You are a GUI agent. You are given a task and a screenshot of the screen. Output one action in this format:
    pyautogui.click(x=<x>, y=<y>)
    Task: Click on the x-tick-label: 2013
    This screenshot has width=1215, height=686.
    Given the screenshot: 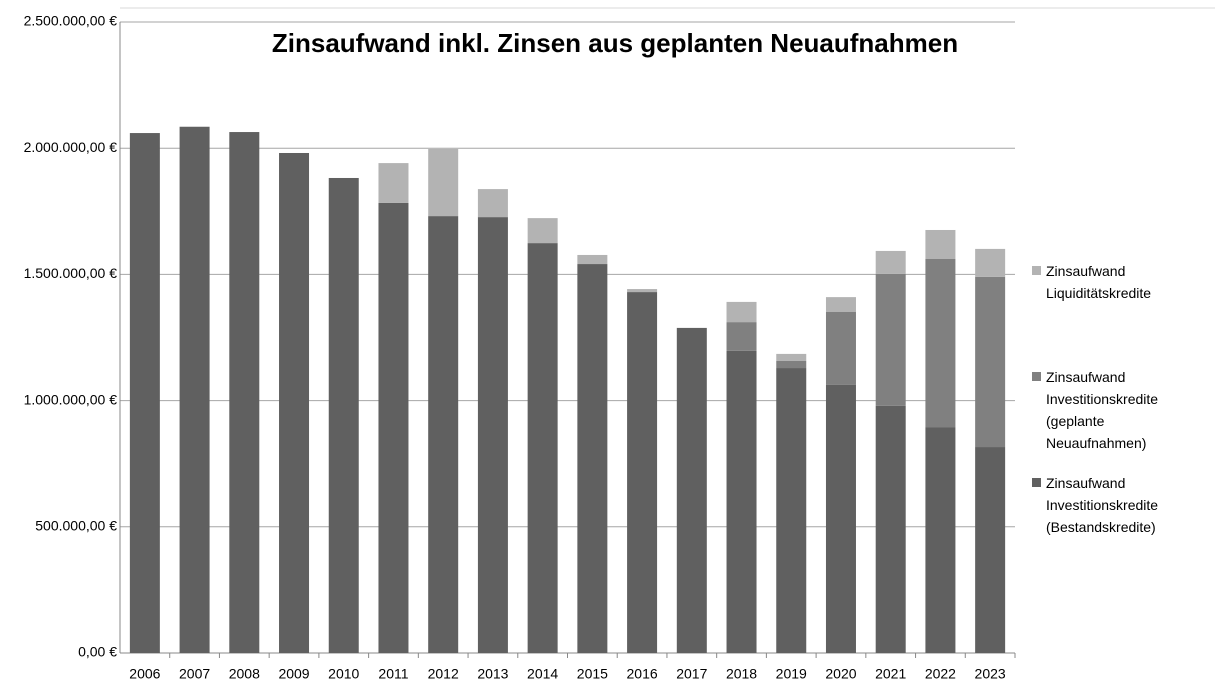 What is the action you would take?
    pyautogui.click(x=492, y=674)
    